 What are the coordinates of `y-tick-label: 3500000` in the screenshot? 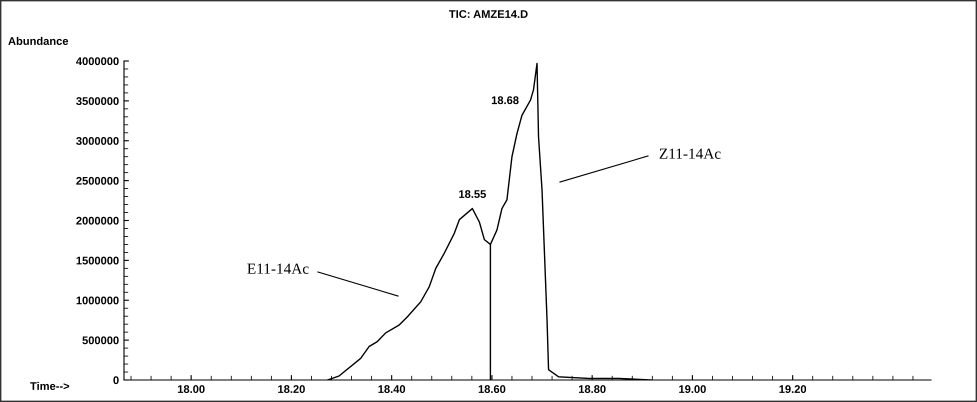 It's located at (97, 101).